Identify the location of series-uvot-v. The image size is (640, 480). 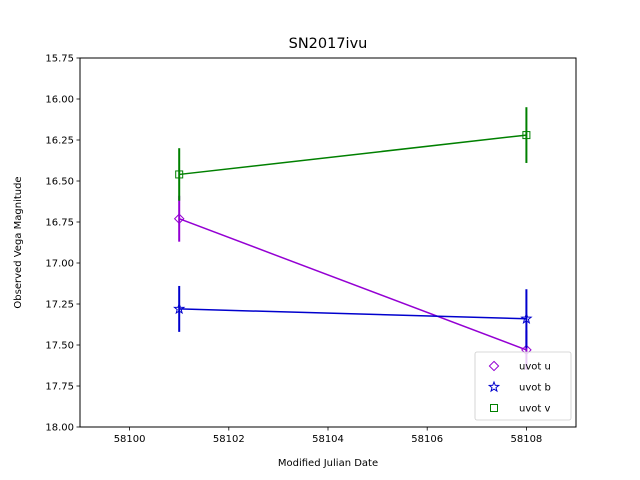
(353, 154).